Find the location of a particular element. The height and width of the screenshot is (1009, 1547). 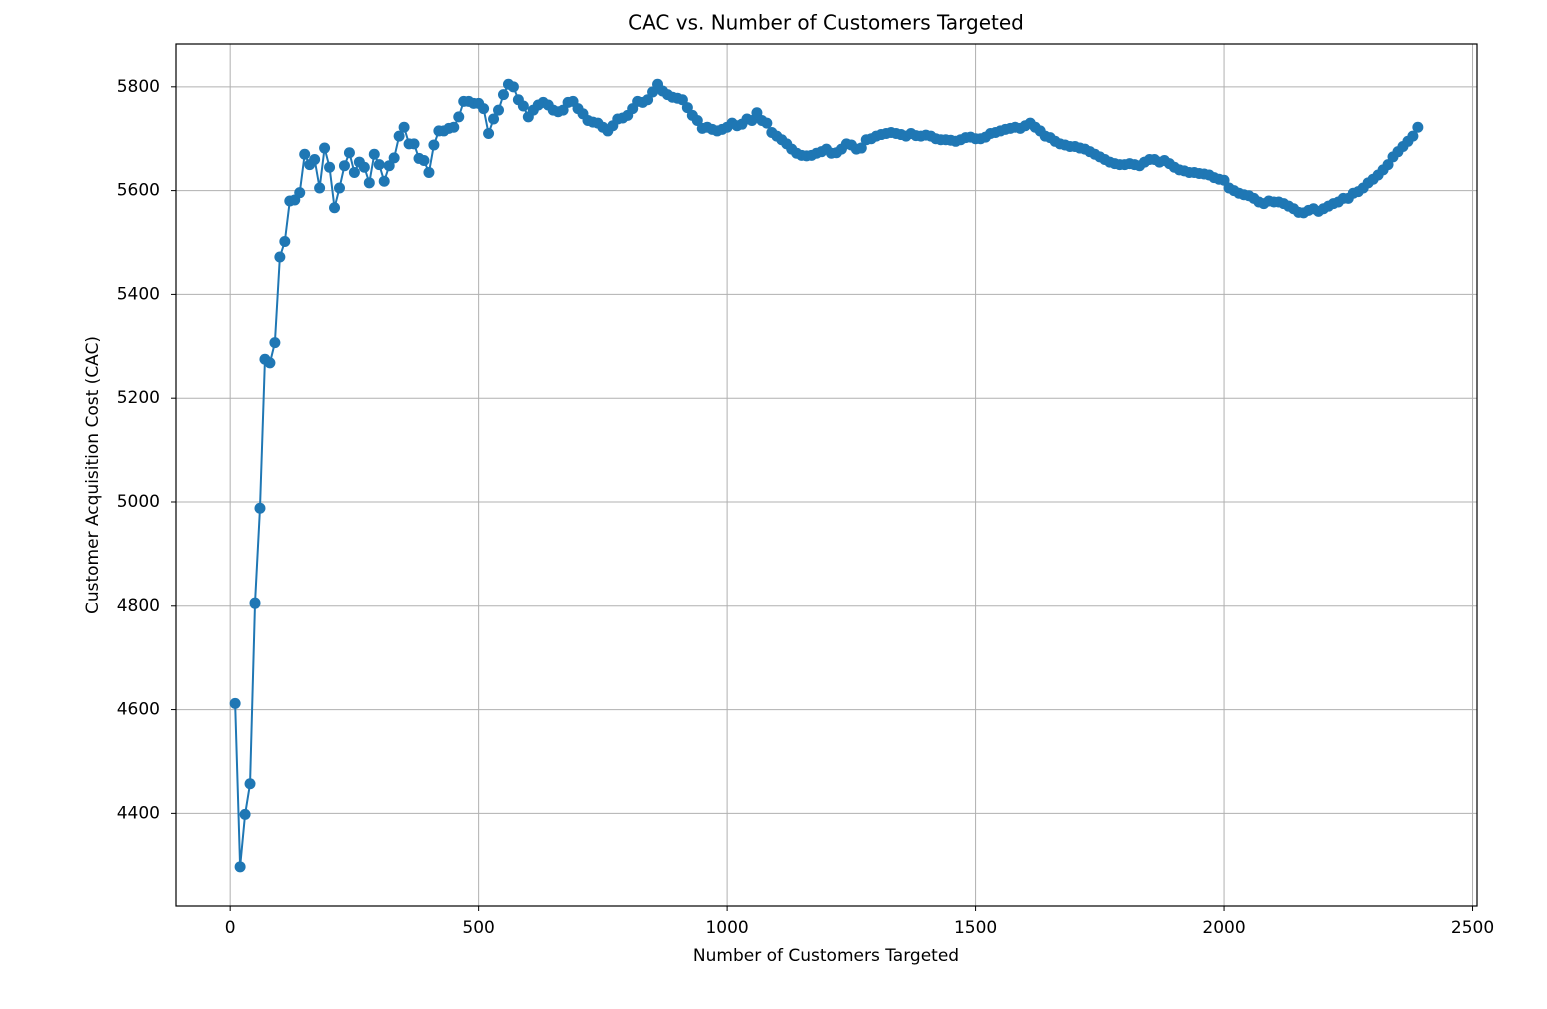

x-tick-label: 2000 is located at coordinates (1223, 928).